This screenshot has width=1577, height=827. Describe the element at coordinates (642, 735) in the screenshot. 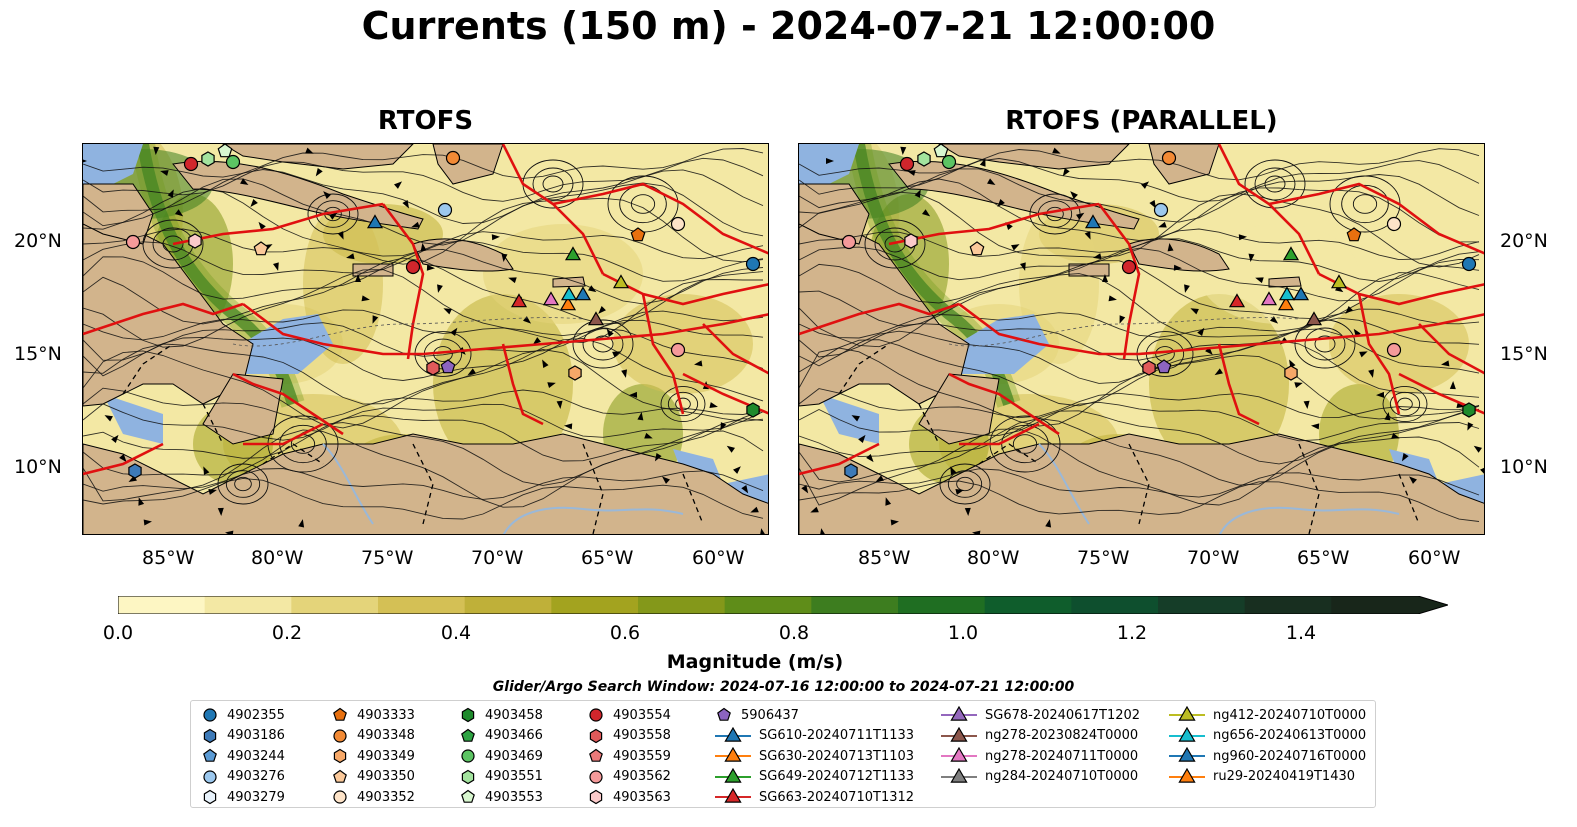

I see `legend-label: 4903558` at that location.